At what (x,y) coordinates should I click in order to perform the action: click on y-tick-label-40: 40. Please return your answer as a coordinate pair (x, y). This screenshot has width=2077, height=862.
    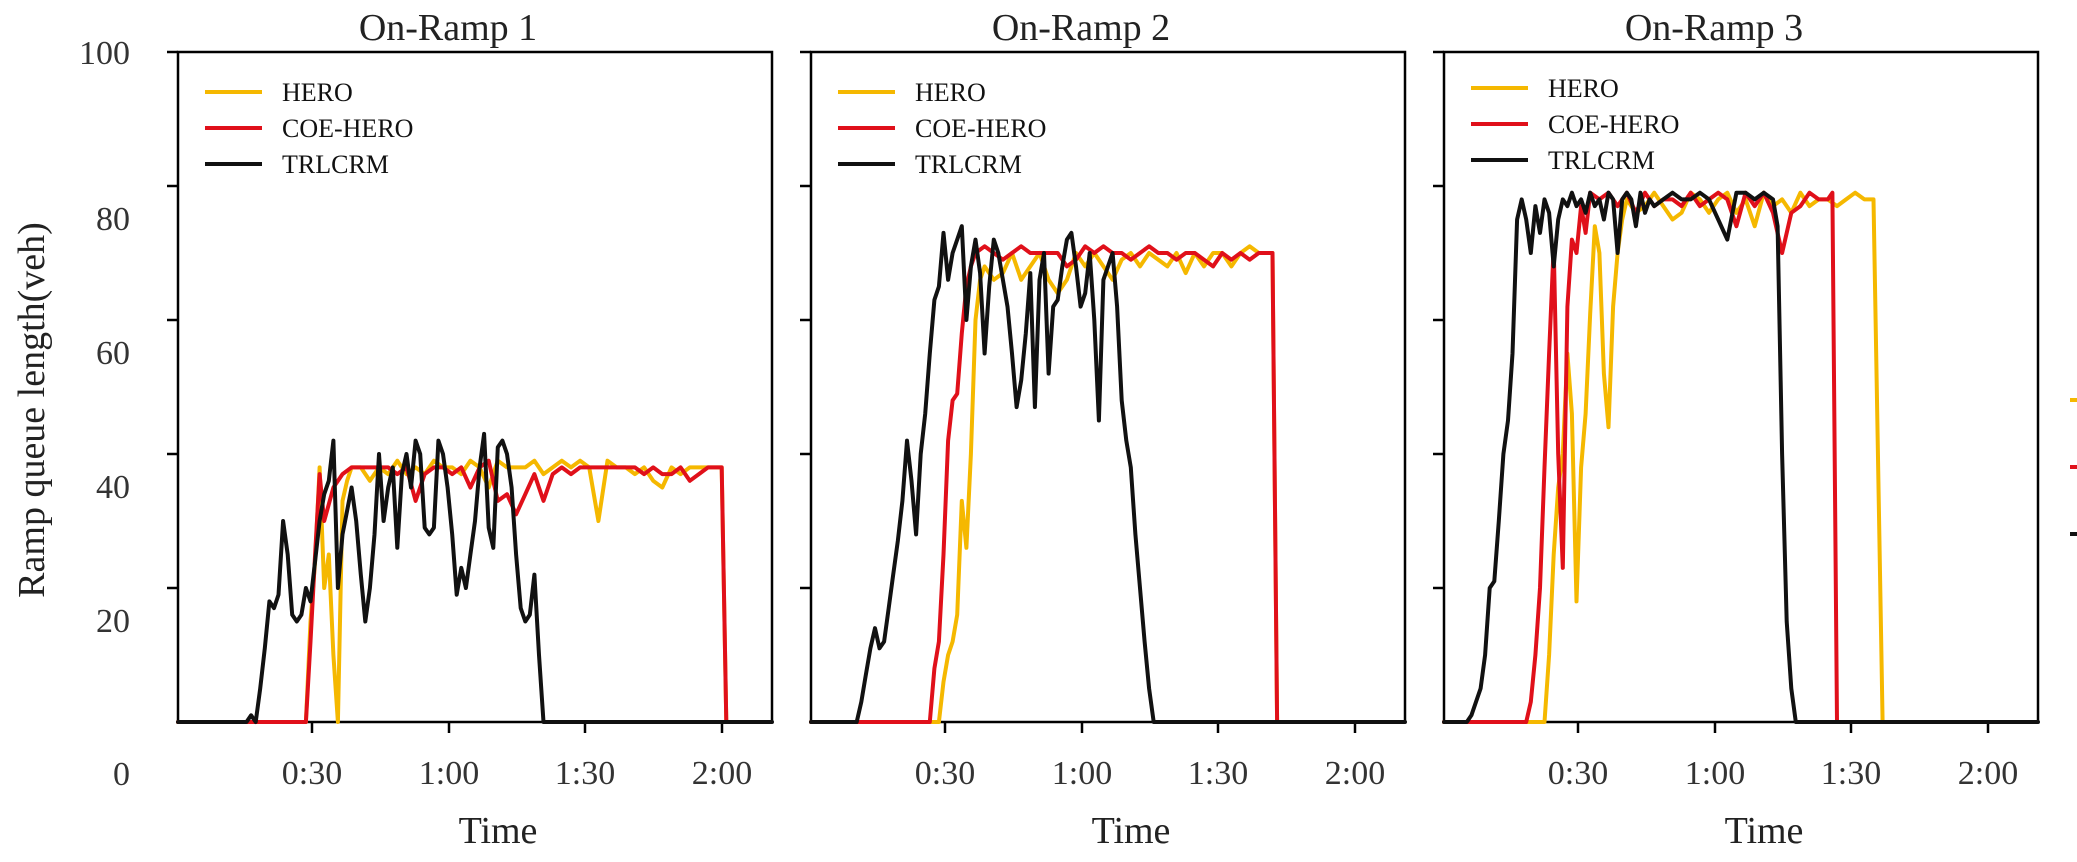
    Looking at the image, I should click on (113, 487).